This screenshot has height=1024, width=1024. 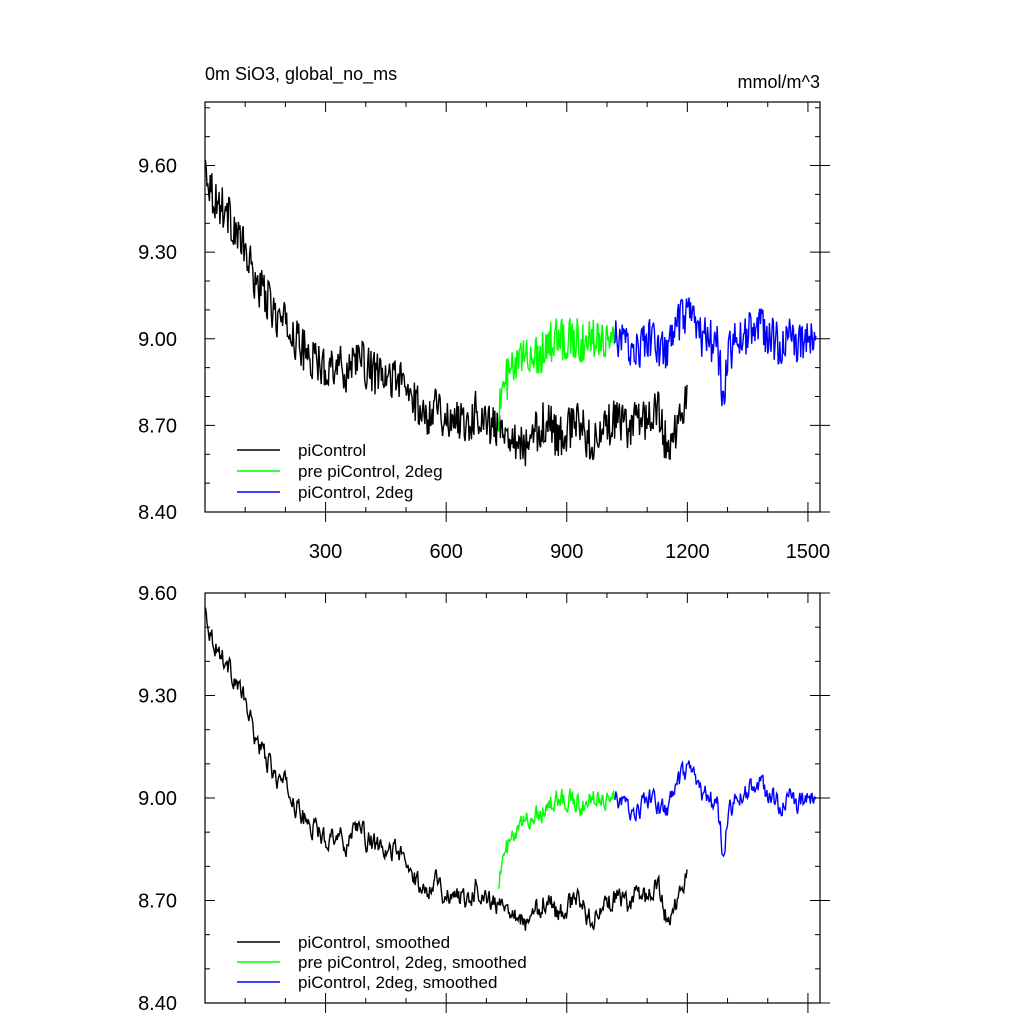 I want to click on legend-label: piControl, 2deg, so click(x=355, y=492).